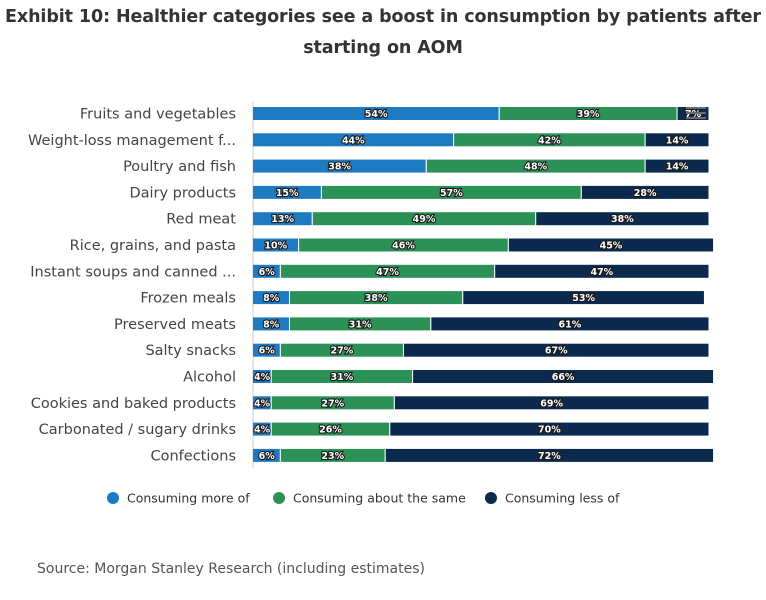 Image resolution: width=766 pixels, height=600 pixels. I want to click on data-label: 28%, so click(645, 193).